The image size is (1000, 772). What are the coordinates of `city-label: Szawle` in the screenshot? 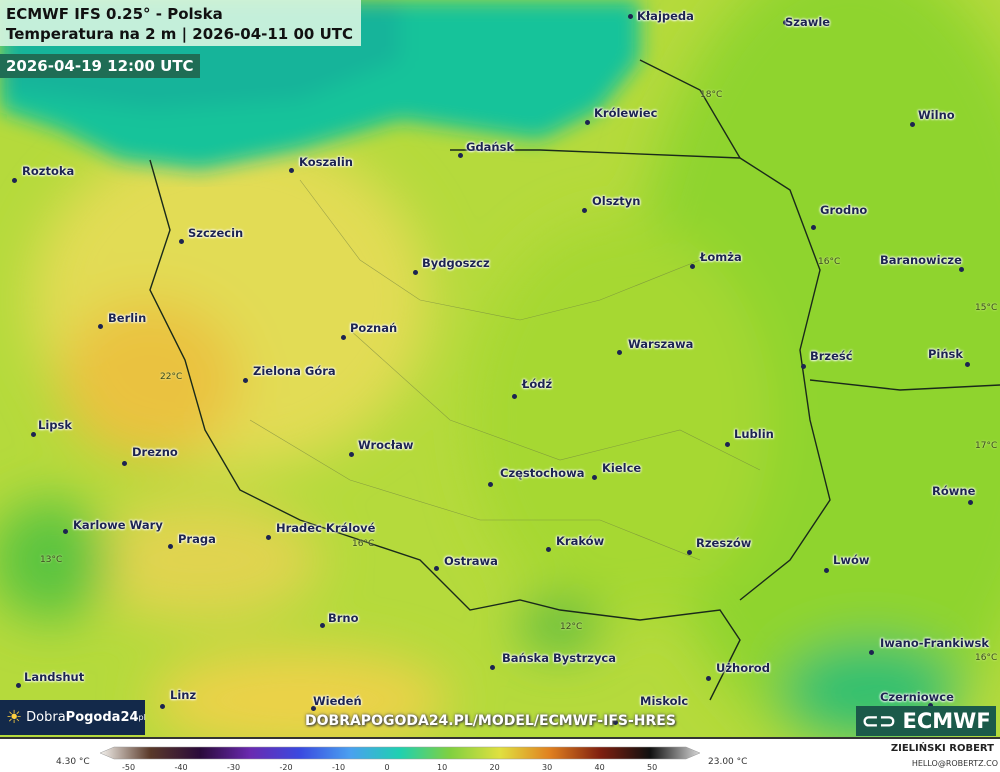 It's located at (808, 22).